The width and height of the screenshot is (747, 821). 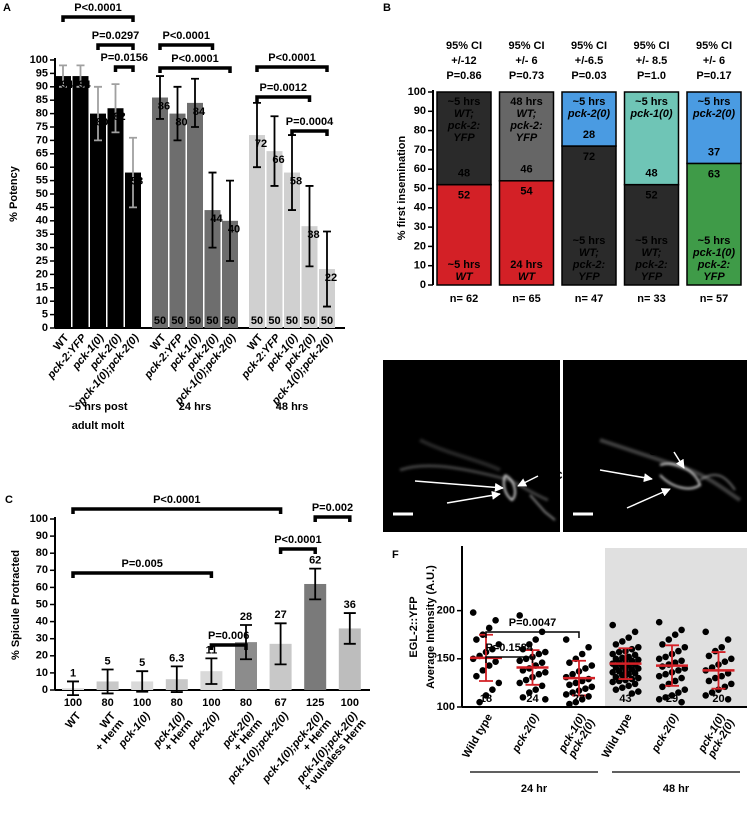 I want to click on y-tick-label: 90, so click(x=42, y=536).